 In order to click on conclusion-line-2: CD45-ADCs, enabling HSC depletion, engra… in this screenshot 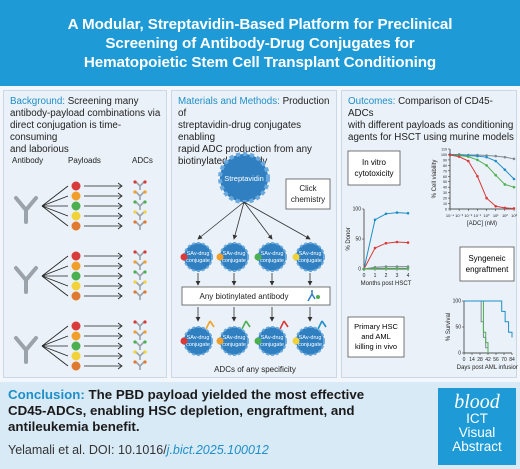, I will do `click(181, 410)`.